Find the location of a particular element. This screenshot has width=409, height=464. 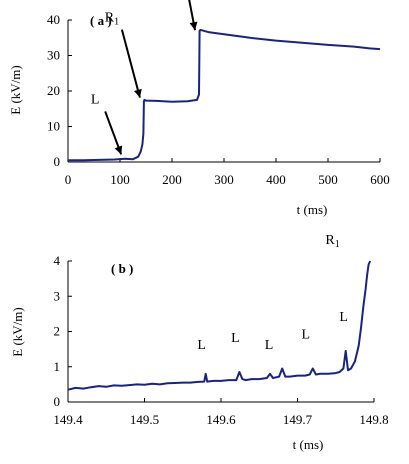

panel-a-xlabel: t (ms) is located at coordinates (312, 209).